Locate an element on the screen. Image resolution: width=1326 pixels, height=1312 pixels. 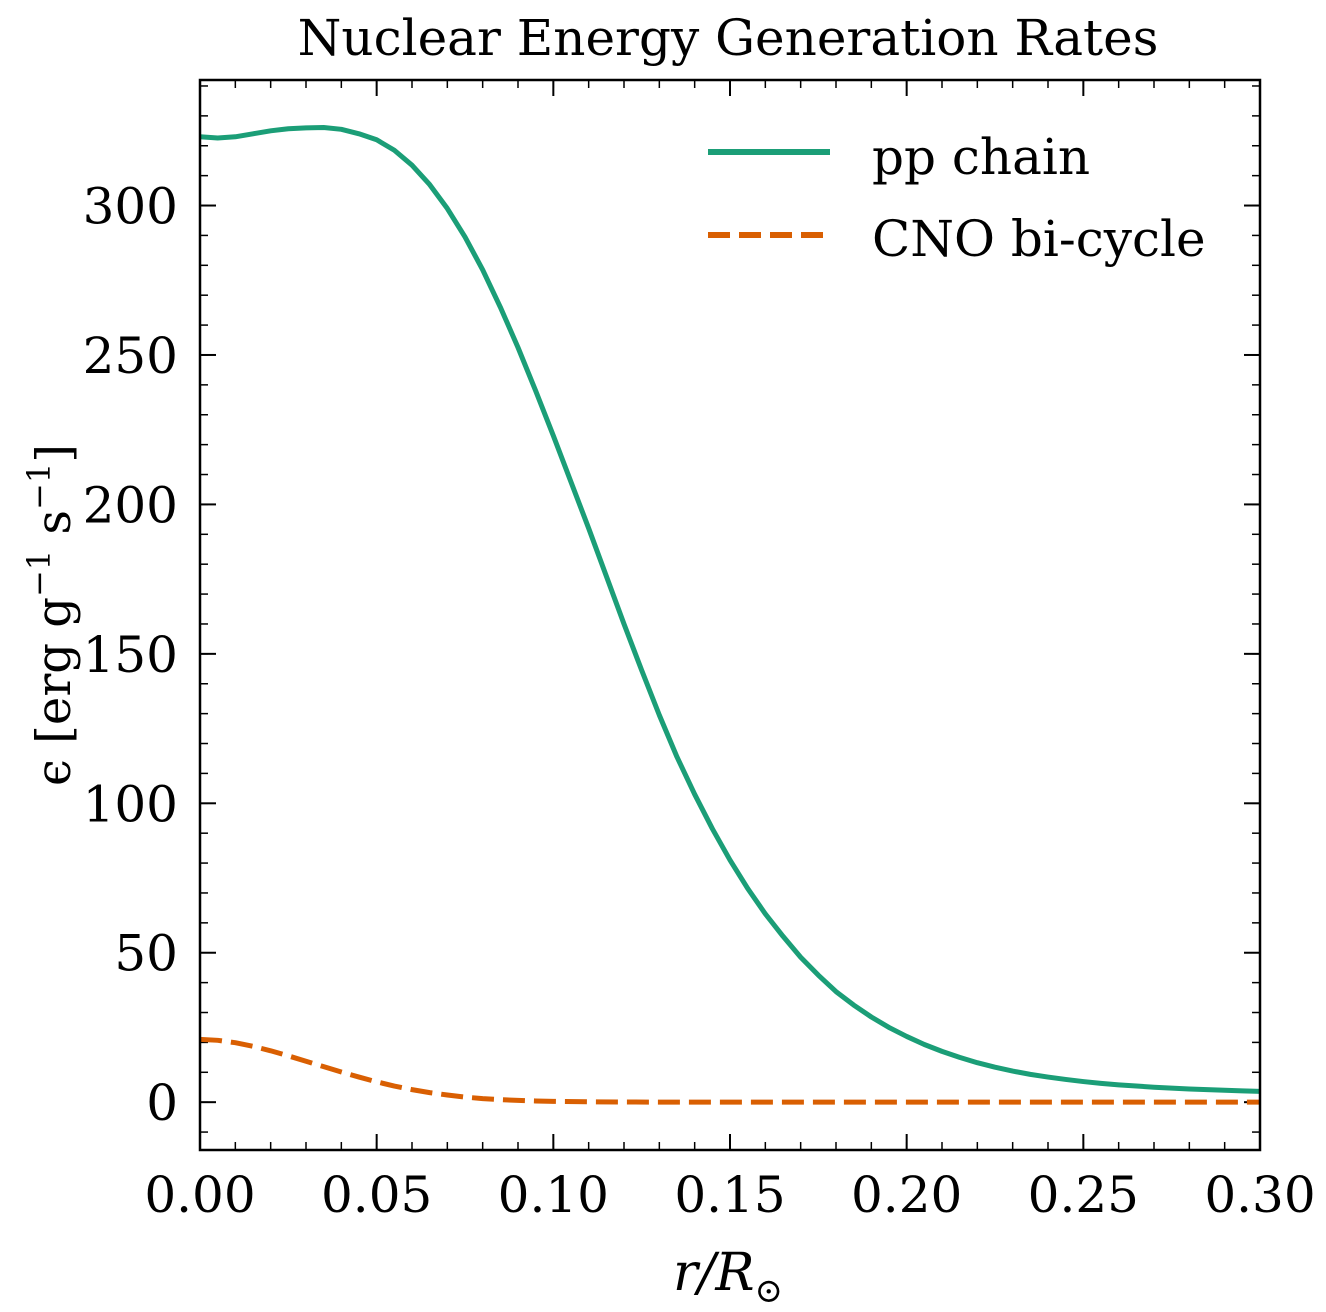
y-tick-label: 50 is located at coordinates (146, 954).